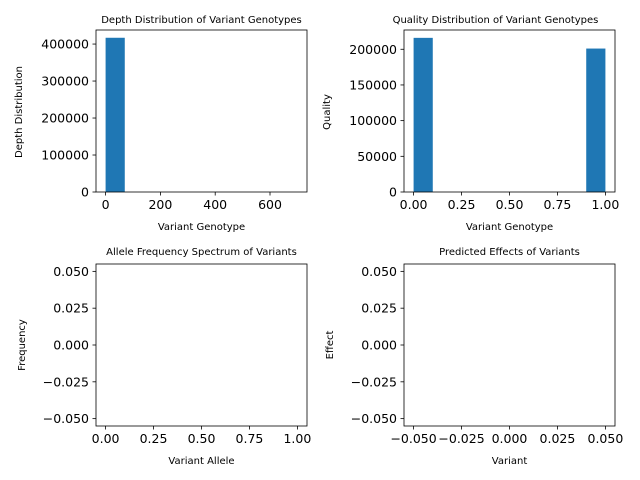 This screenshot has height=480, width=640. What do you see at coordinates (606, 438) in the screenshot?
I see `x-tick-label: 0.050` at bounding box center [606, 438].